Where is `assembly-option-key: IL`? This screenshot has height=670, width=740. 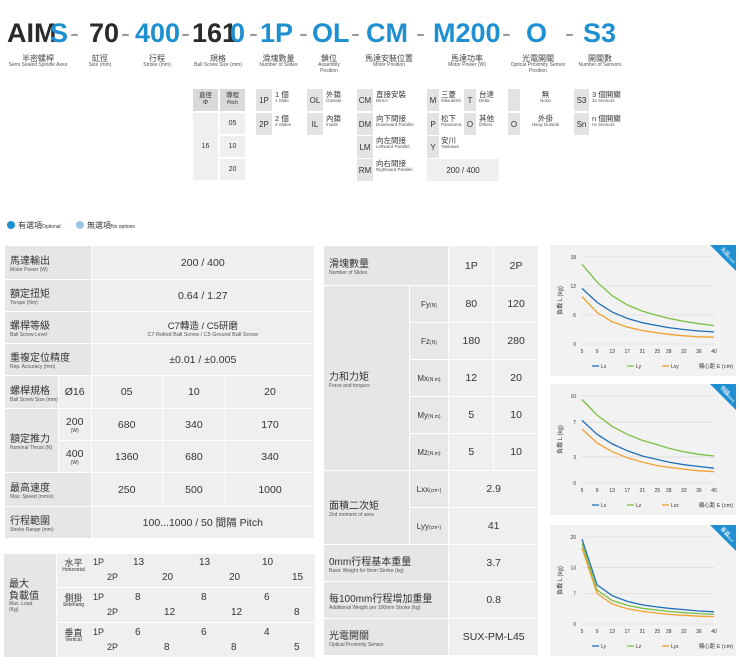 assembly-option-key: IL is located at coordinates (315, 124).